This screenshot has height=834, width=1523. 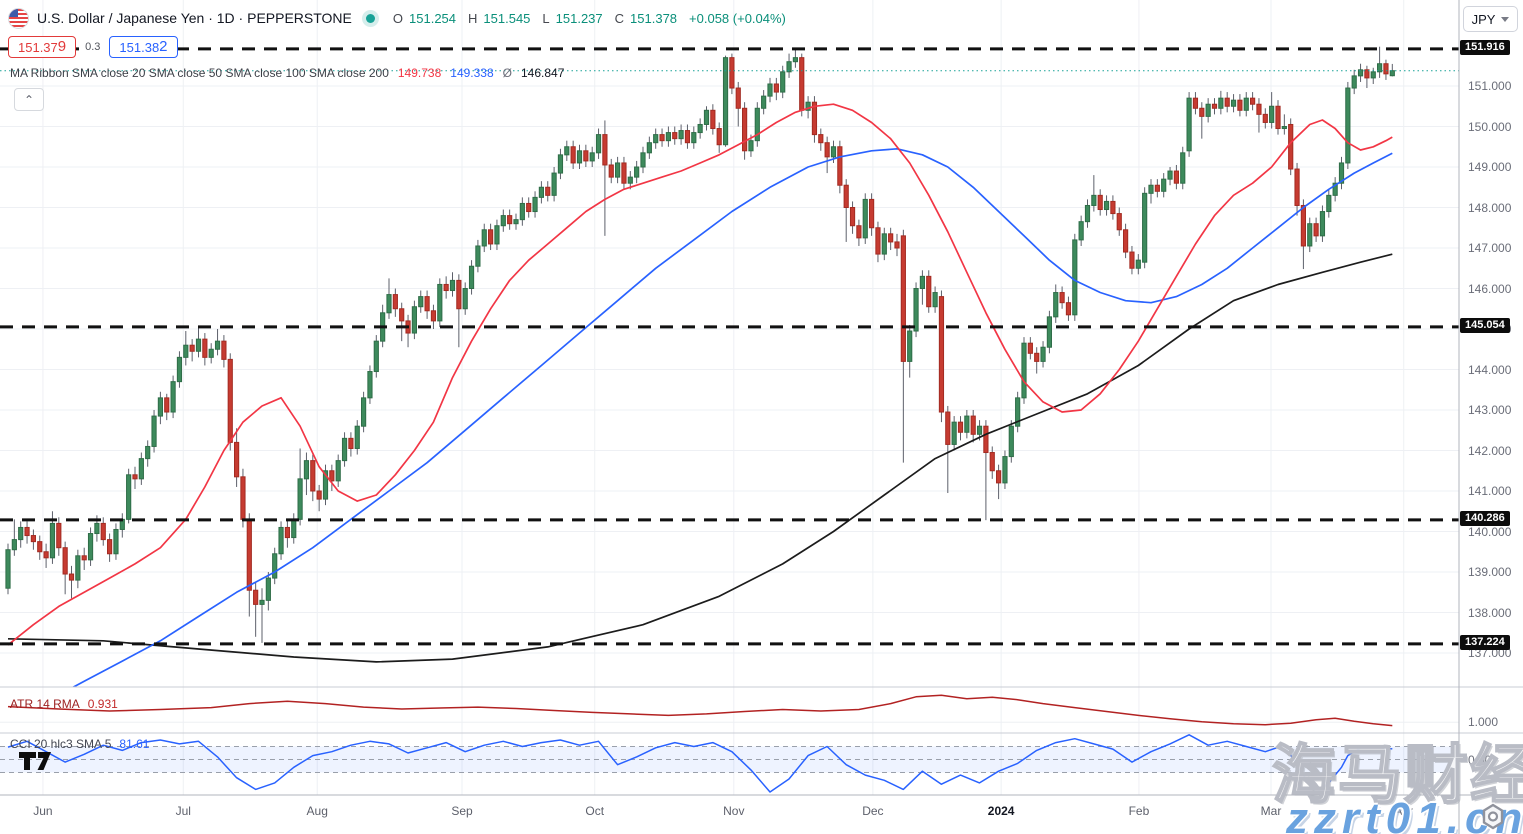 I want to click on atr-legend: ATR 14 RMA 0.931, so click(x=64, y=704).